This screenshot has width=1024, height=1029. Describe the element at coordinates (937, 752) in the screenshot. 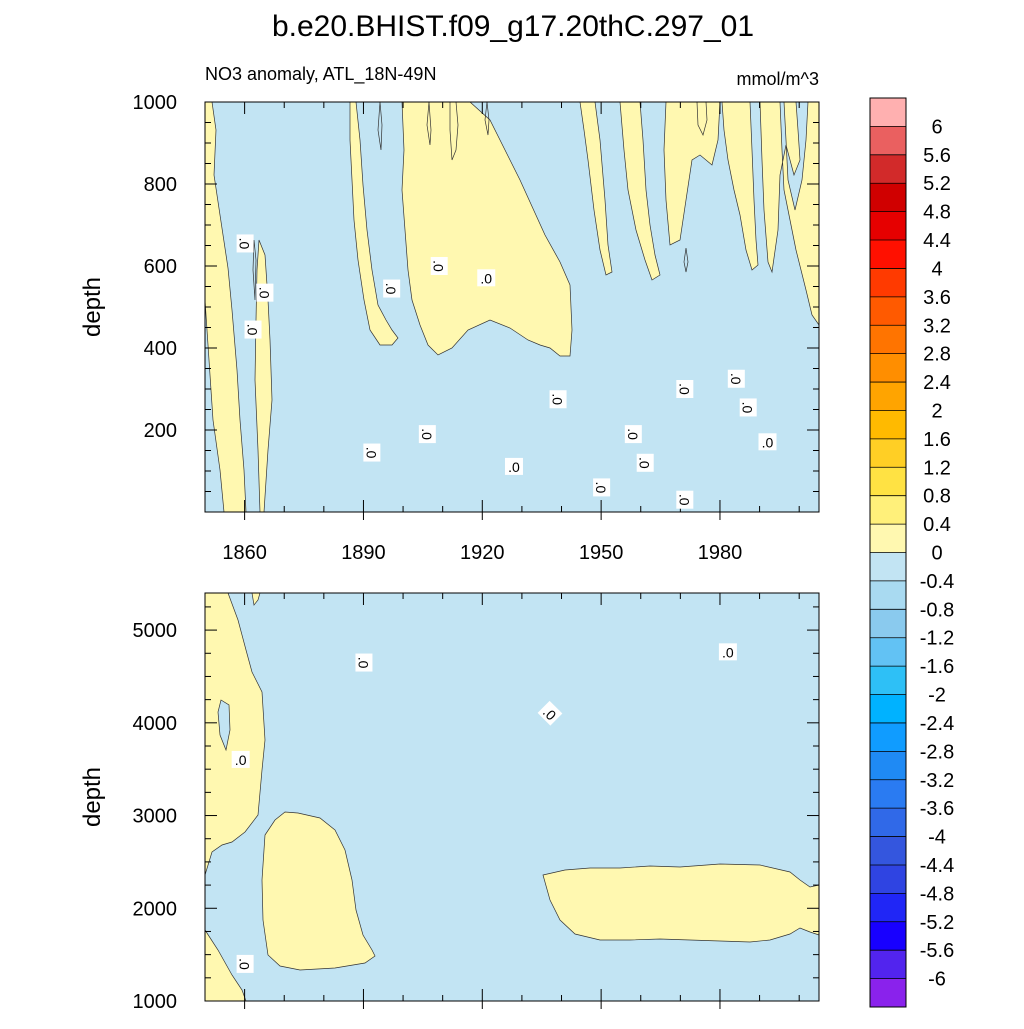

I see `colorbar-label: -2.8` at that location.